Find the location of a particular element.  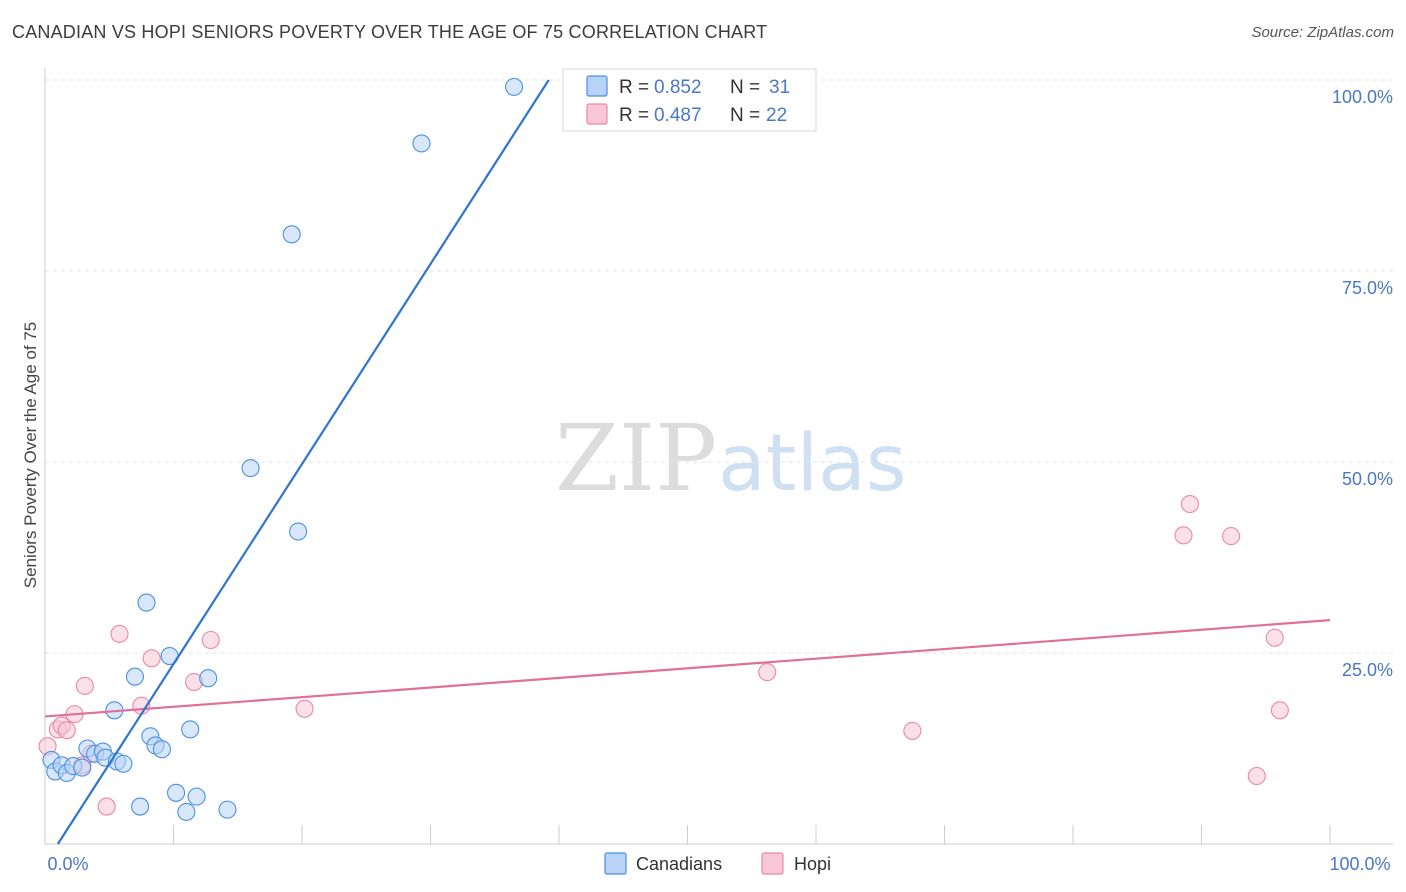

watermark-atlas: atlas is located at coordinates (812, 464).